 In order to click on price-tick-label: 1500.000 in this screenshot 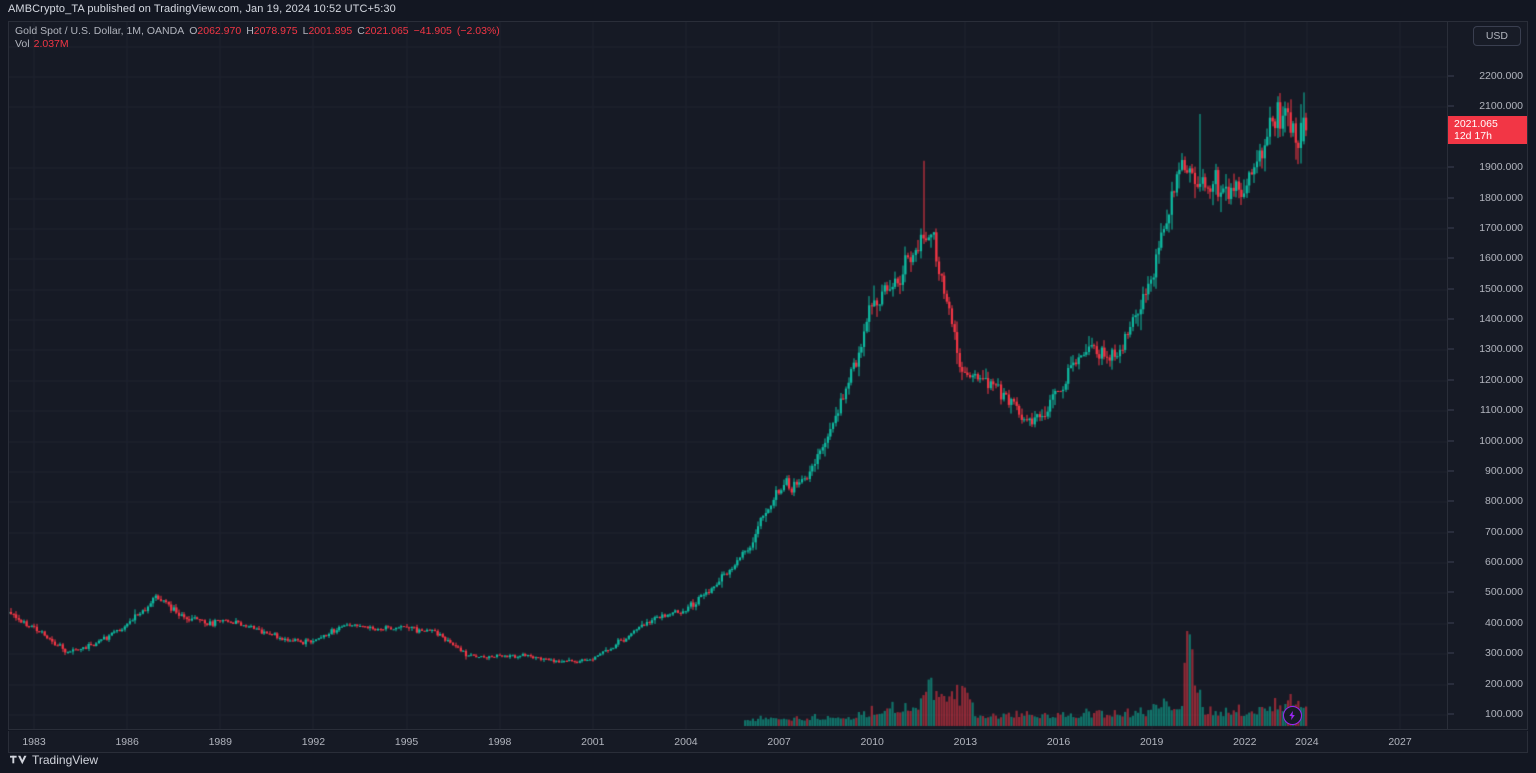, I will do `click(1501, 288)`.